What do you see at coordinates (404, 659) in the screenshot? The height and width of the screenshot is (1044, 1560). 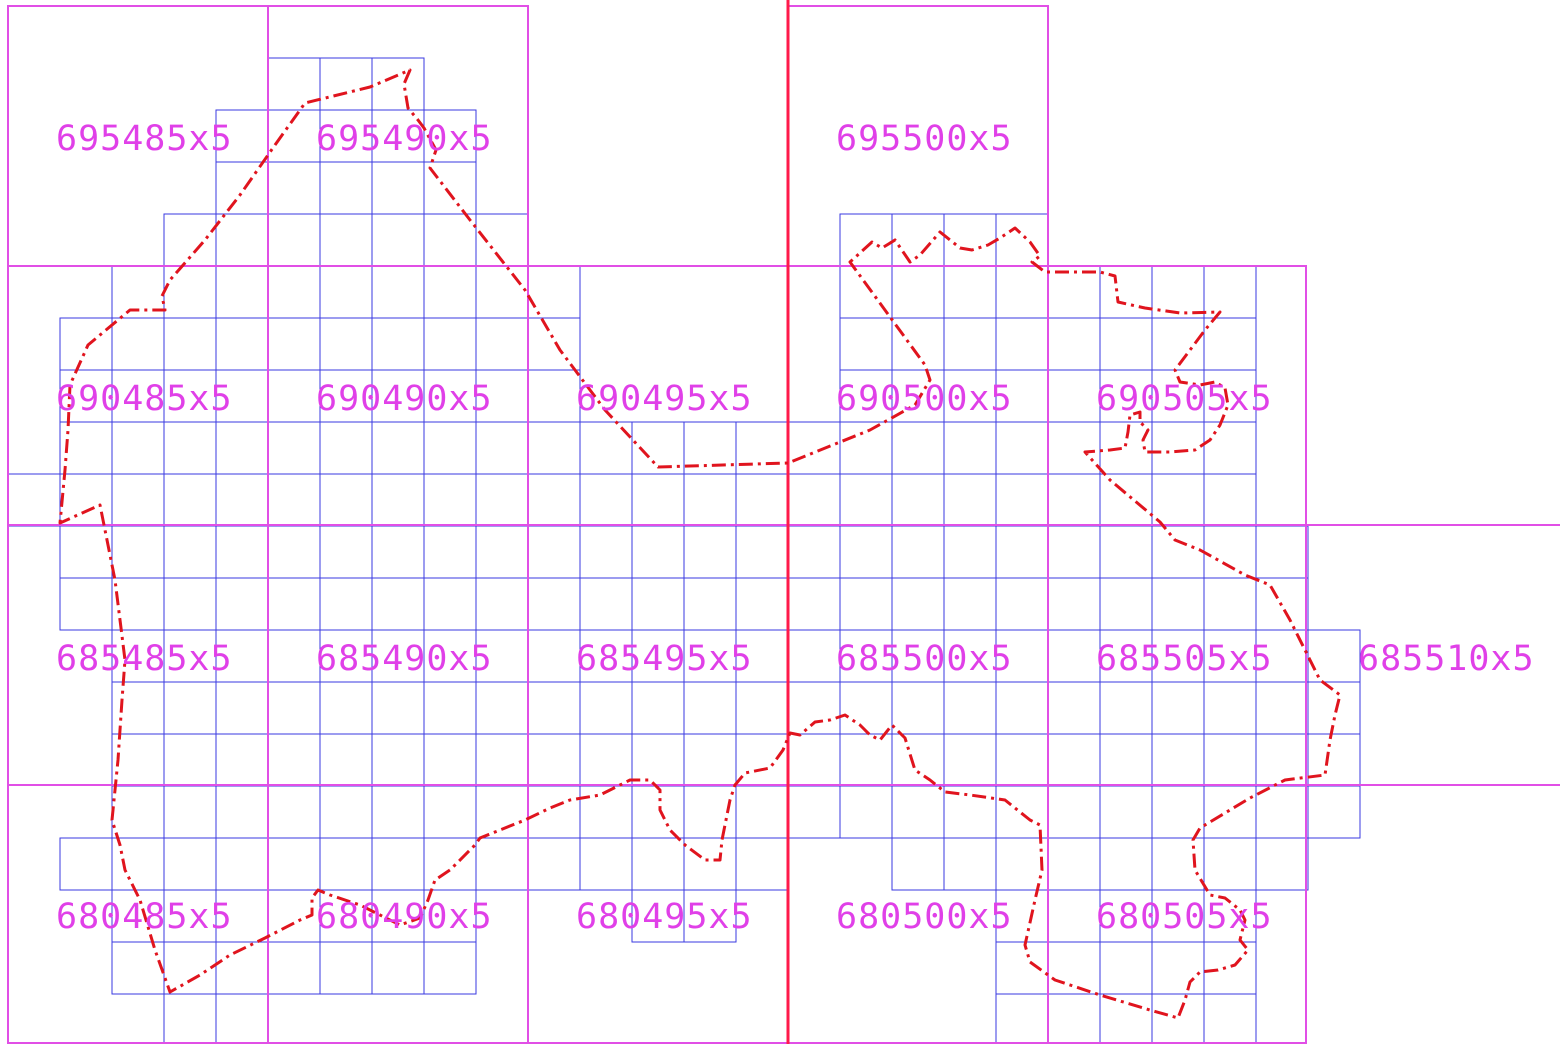 I see `sheet-label-685490: 685490x5` at bounding box center [404, 659].